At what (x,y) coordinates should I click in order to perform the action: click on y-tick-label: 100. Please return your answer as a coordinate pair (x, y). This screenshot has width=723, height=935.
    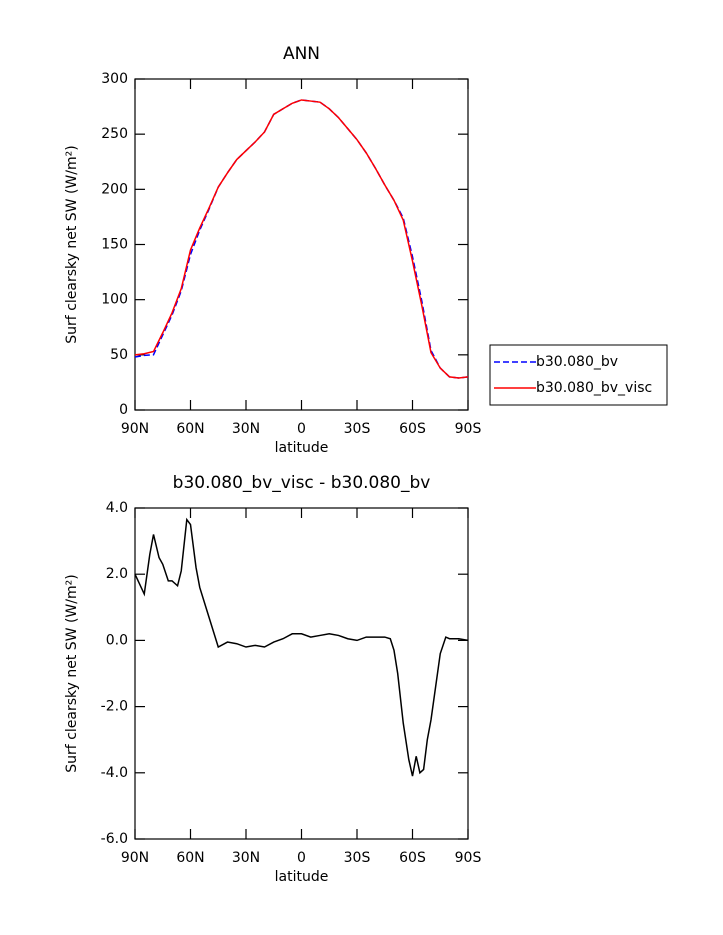
    Looking at the image, I should click on (114, 300).